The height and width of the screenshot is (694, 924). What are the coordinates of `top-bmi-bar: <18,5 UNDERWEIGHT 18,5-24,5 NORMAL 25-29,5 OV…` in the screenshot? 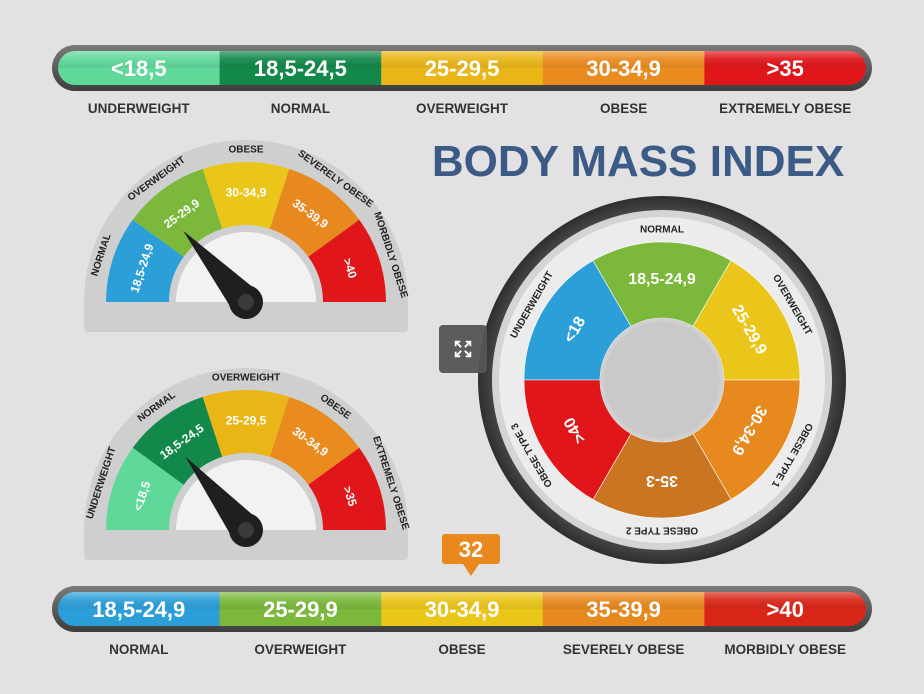 It's located at (462, 80).